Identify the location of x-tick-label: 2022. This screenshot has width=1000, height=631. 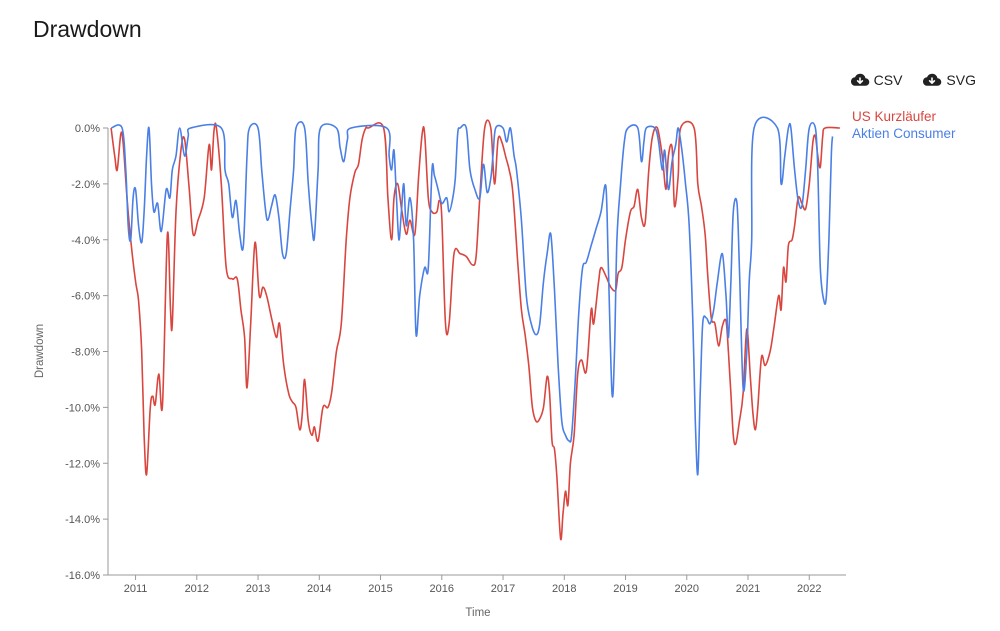
(809, 589).